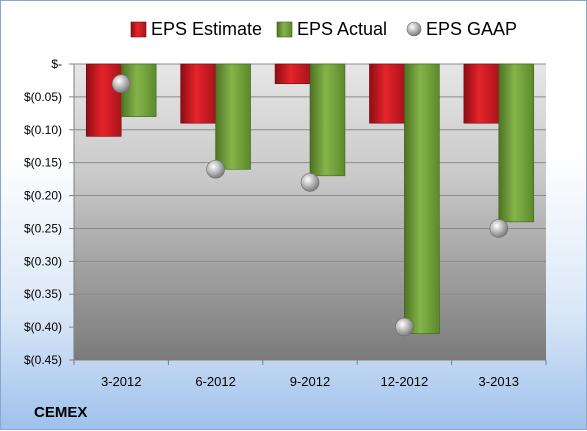 Image resolution: width=587 pixels, height=431 pixels. I want to click on y-tick-label: $(0.45), so click(43, 360).